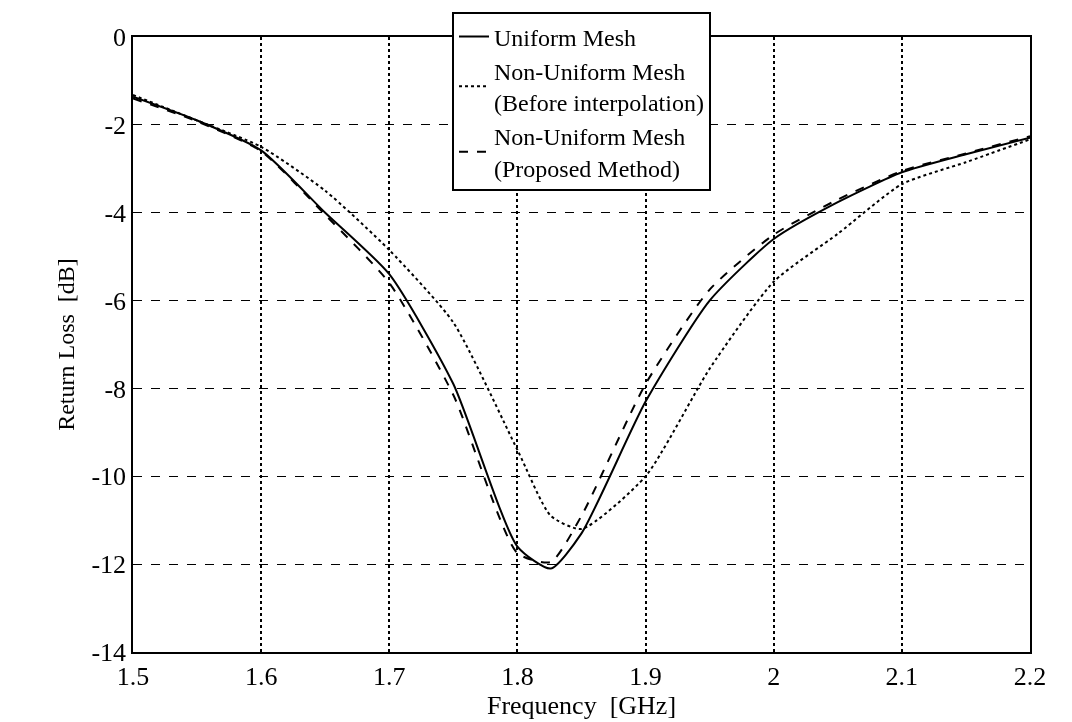 This screenshot has height=722, width=1072. What do you see at coordinates (109, 565) in the screenshot?
I see `y-tick-label: -12` at bounding box center [109, 565].